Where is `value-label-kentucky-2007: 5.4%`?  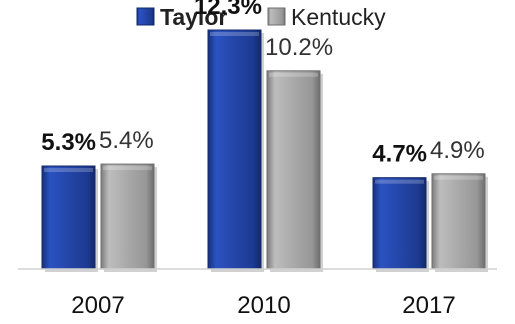 value-label-kentucky-2007: 5.4% is located at coordinates (126, 140).